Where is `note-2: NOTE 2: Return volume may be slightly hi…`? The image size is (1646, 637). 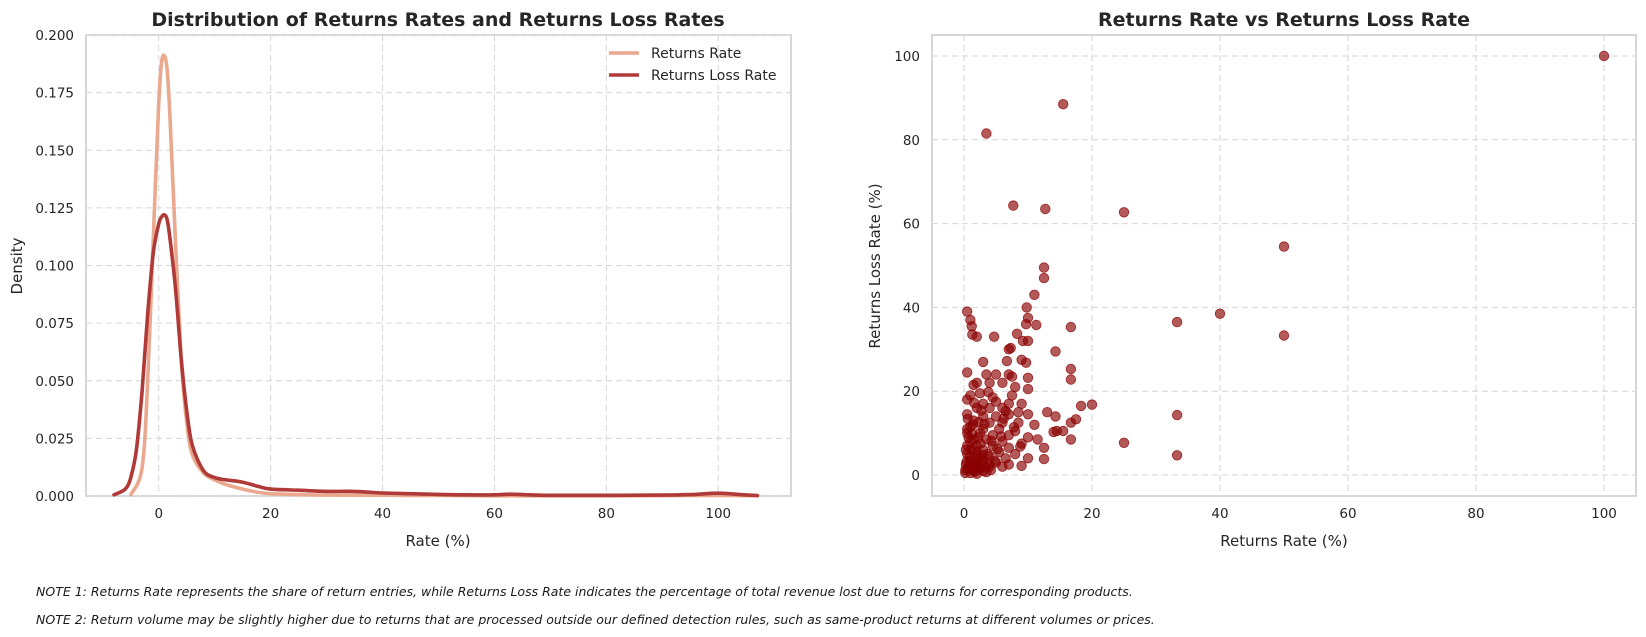
note-2: NOTE 2: Return volume may be slightly hi… is located at coordinates (595, 619).